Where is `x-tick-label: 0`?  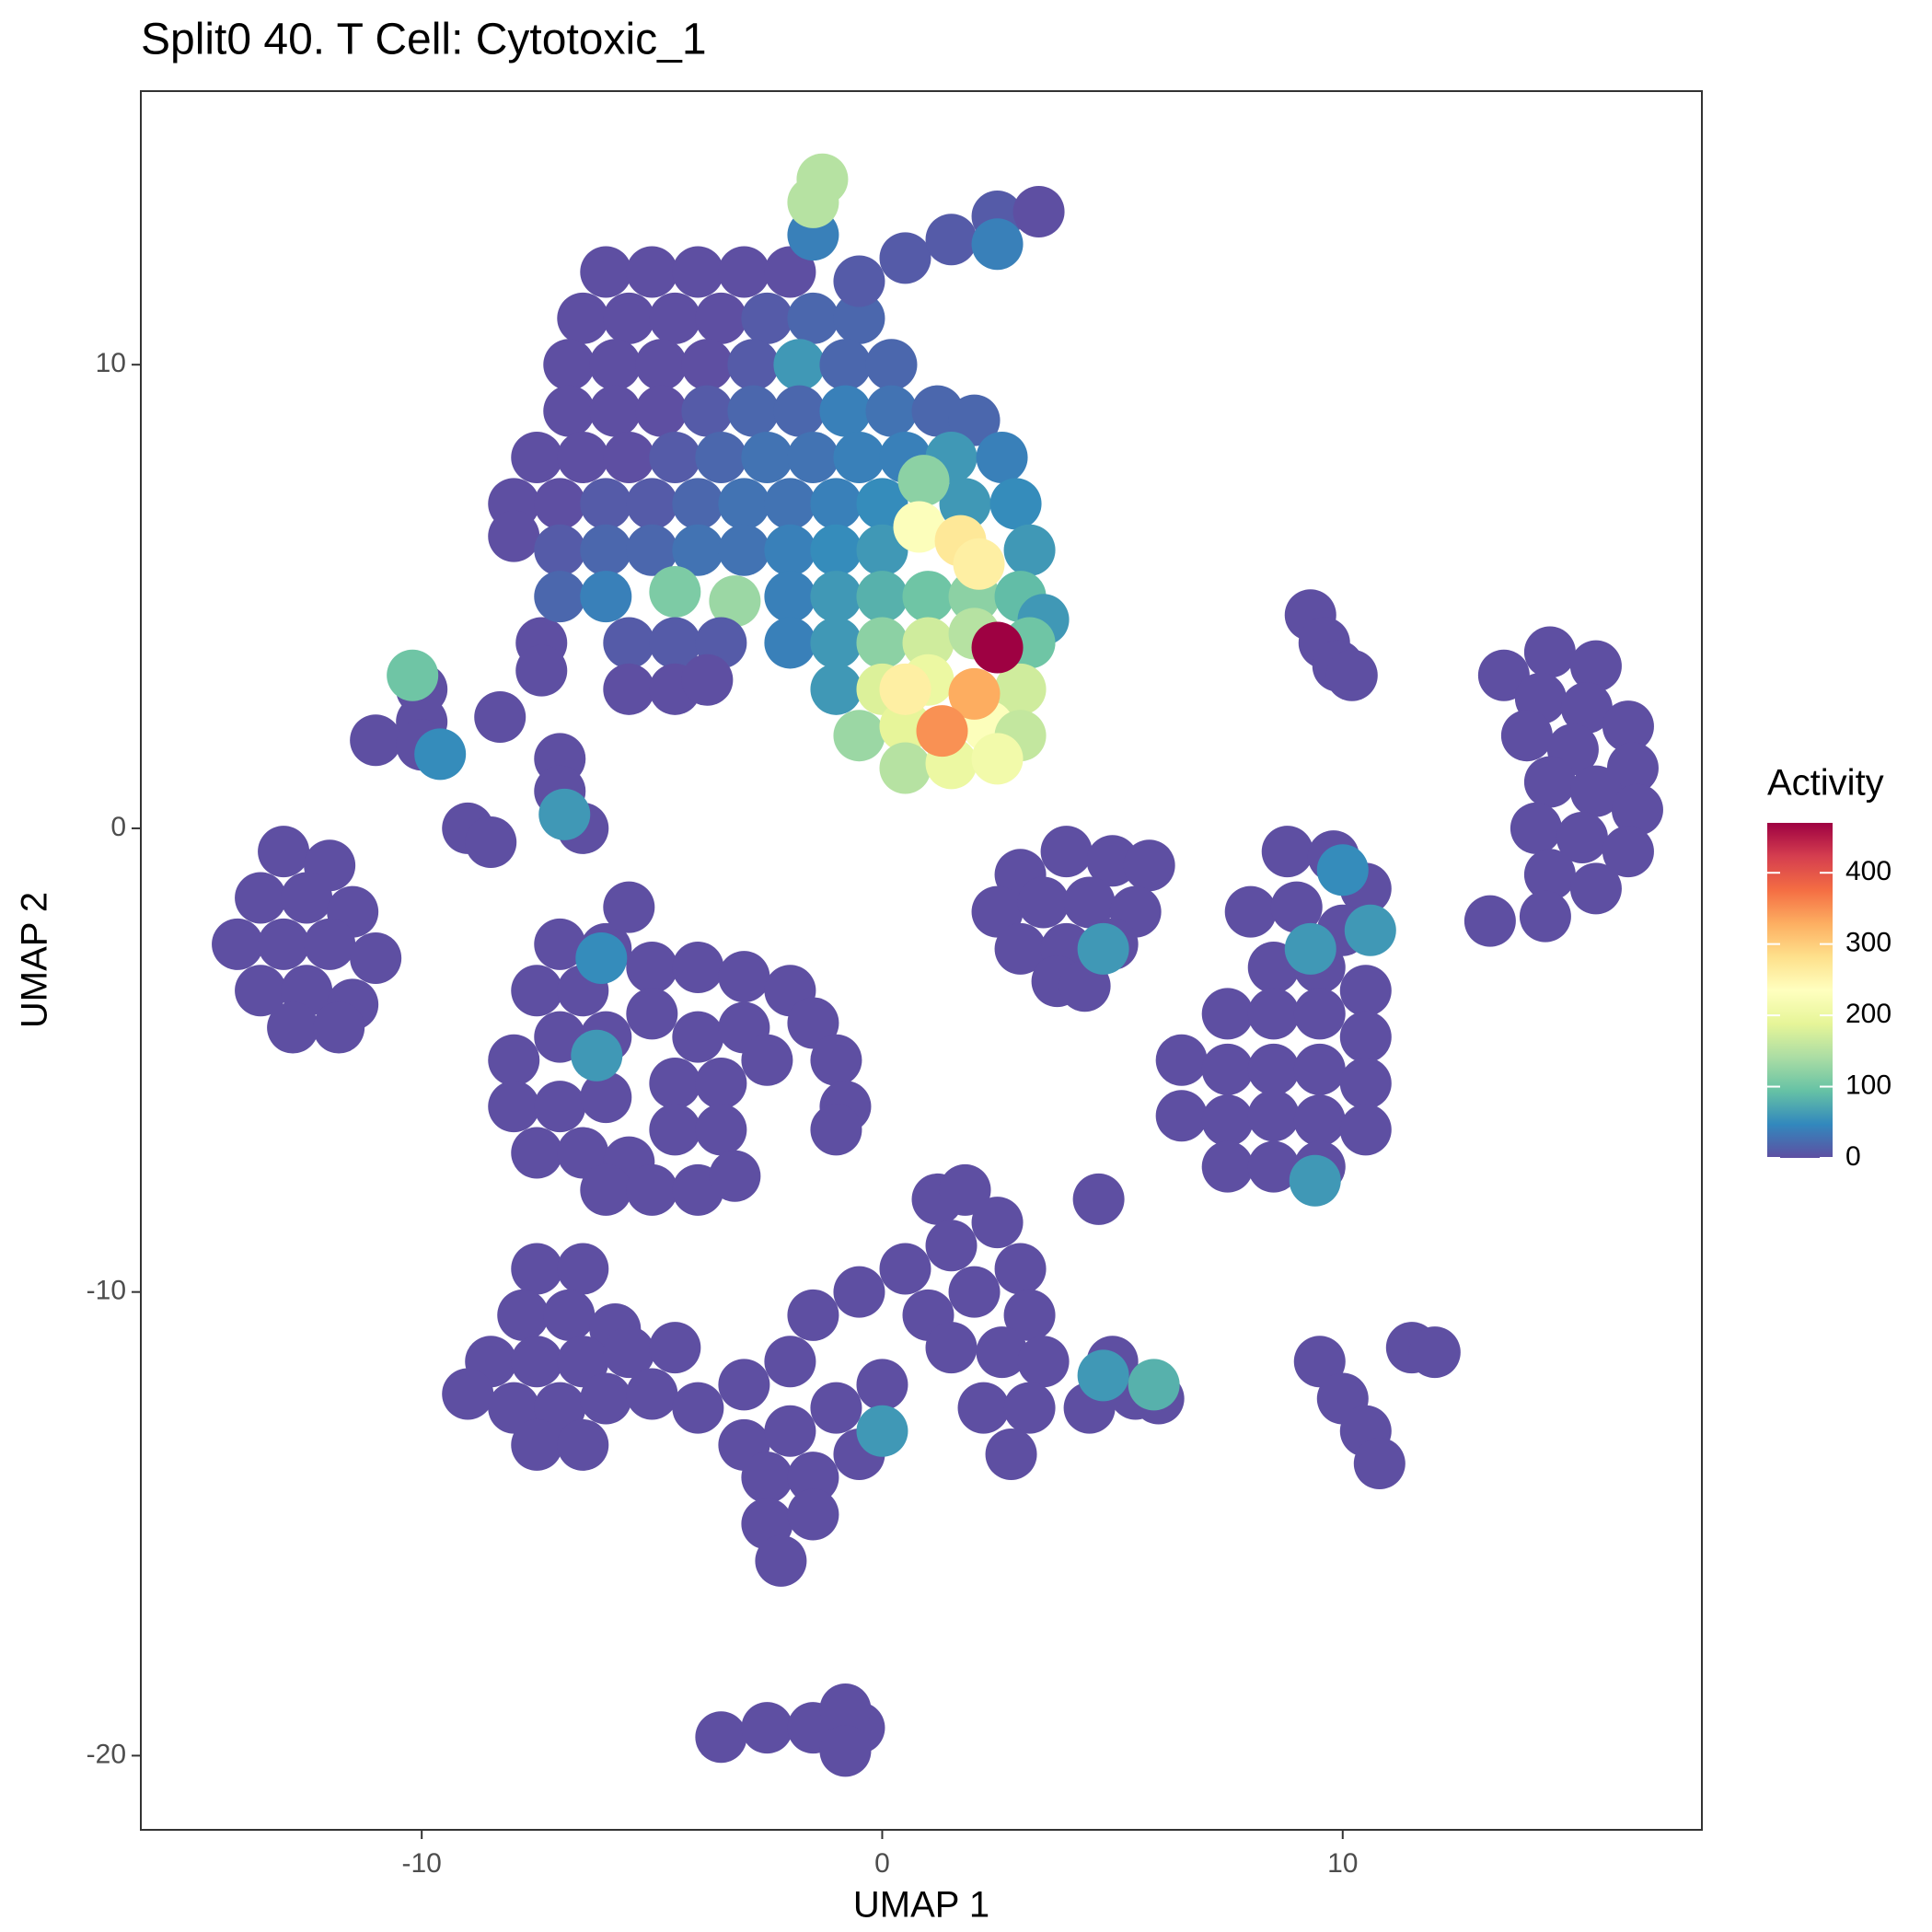 x-tick-label: 0 is located at coordinates (882, 1864).